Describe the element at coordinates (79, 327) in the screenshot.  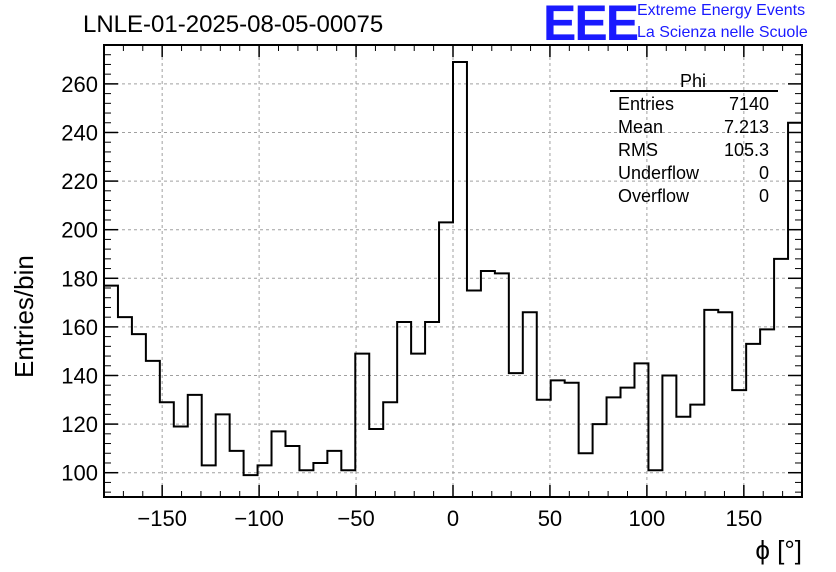
I see `y-tick-label-3: 160` at that location.